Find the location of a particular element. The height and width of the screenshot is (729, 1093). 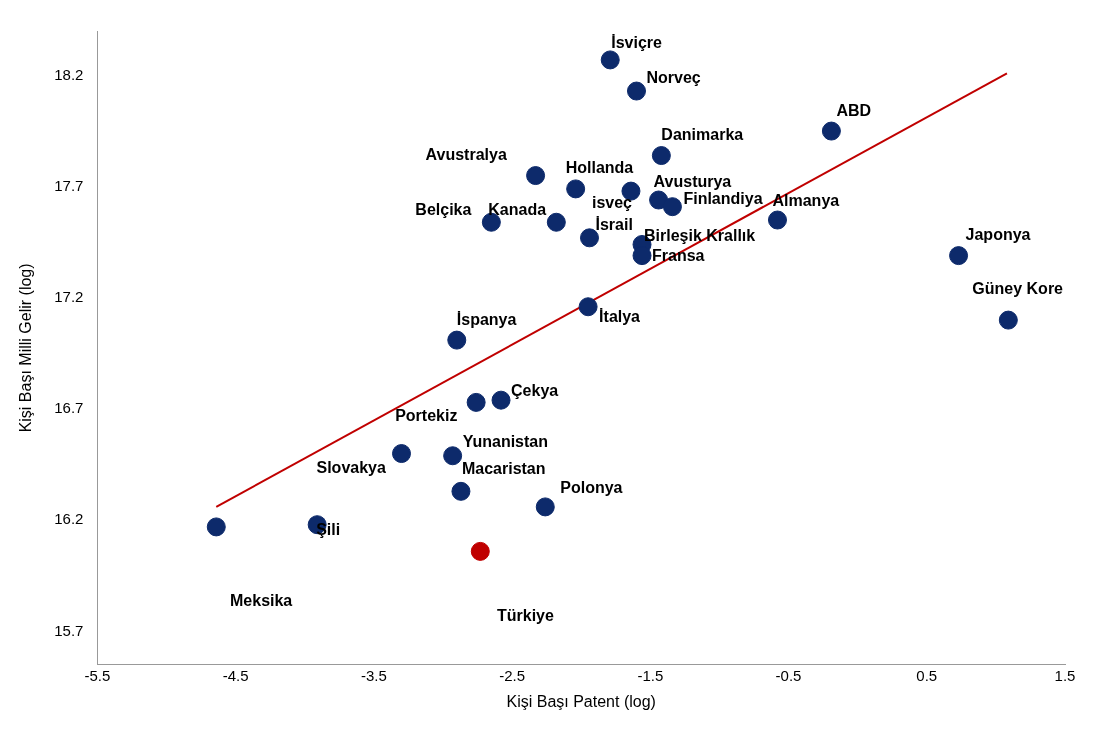

x-tick-label: -1.5 is located at coordinates (650, 675).